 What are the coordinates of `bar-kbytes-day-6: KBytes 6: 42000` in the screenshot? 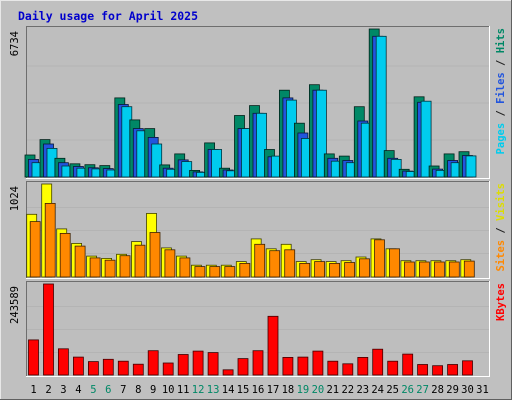 It's located at (108, 367).